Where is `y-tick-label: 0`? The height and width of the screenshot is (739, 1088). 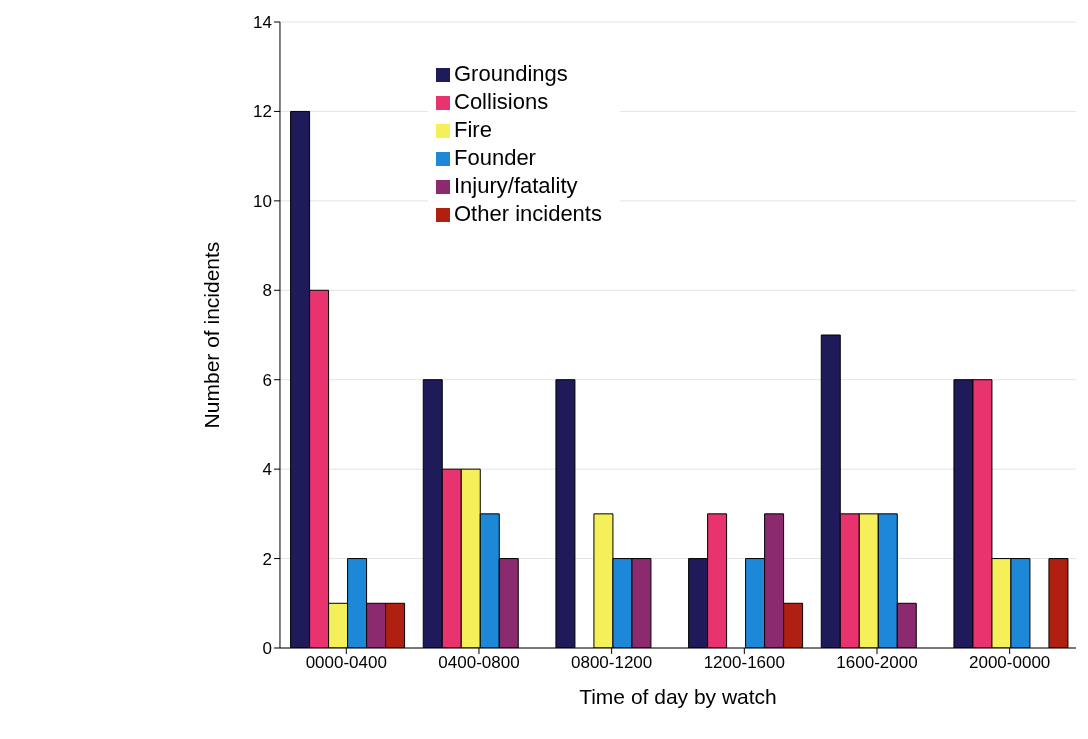
y-tick-label: 0 is located at coordinates (267, 649).